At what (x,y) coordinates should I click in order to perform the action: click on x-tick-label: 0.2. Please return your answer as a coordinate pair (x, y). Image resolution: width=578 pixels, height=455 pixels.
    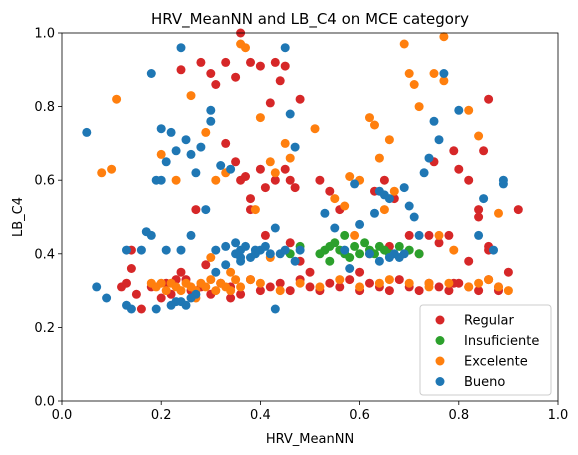
    Looking at the image, I should click on (161, 415).